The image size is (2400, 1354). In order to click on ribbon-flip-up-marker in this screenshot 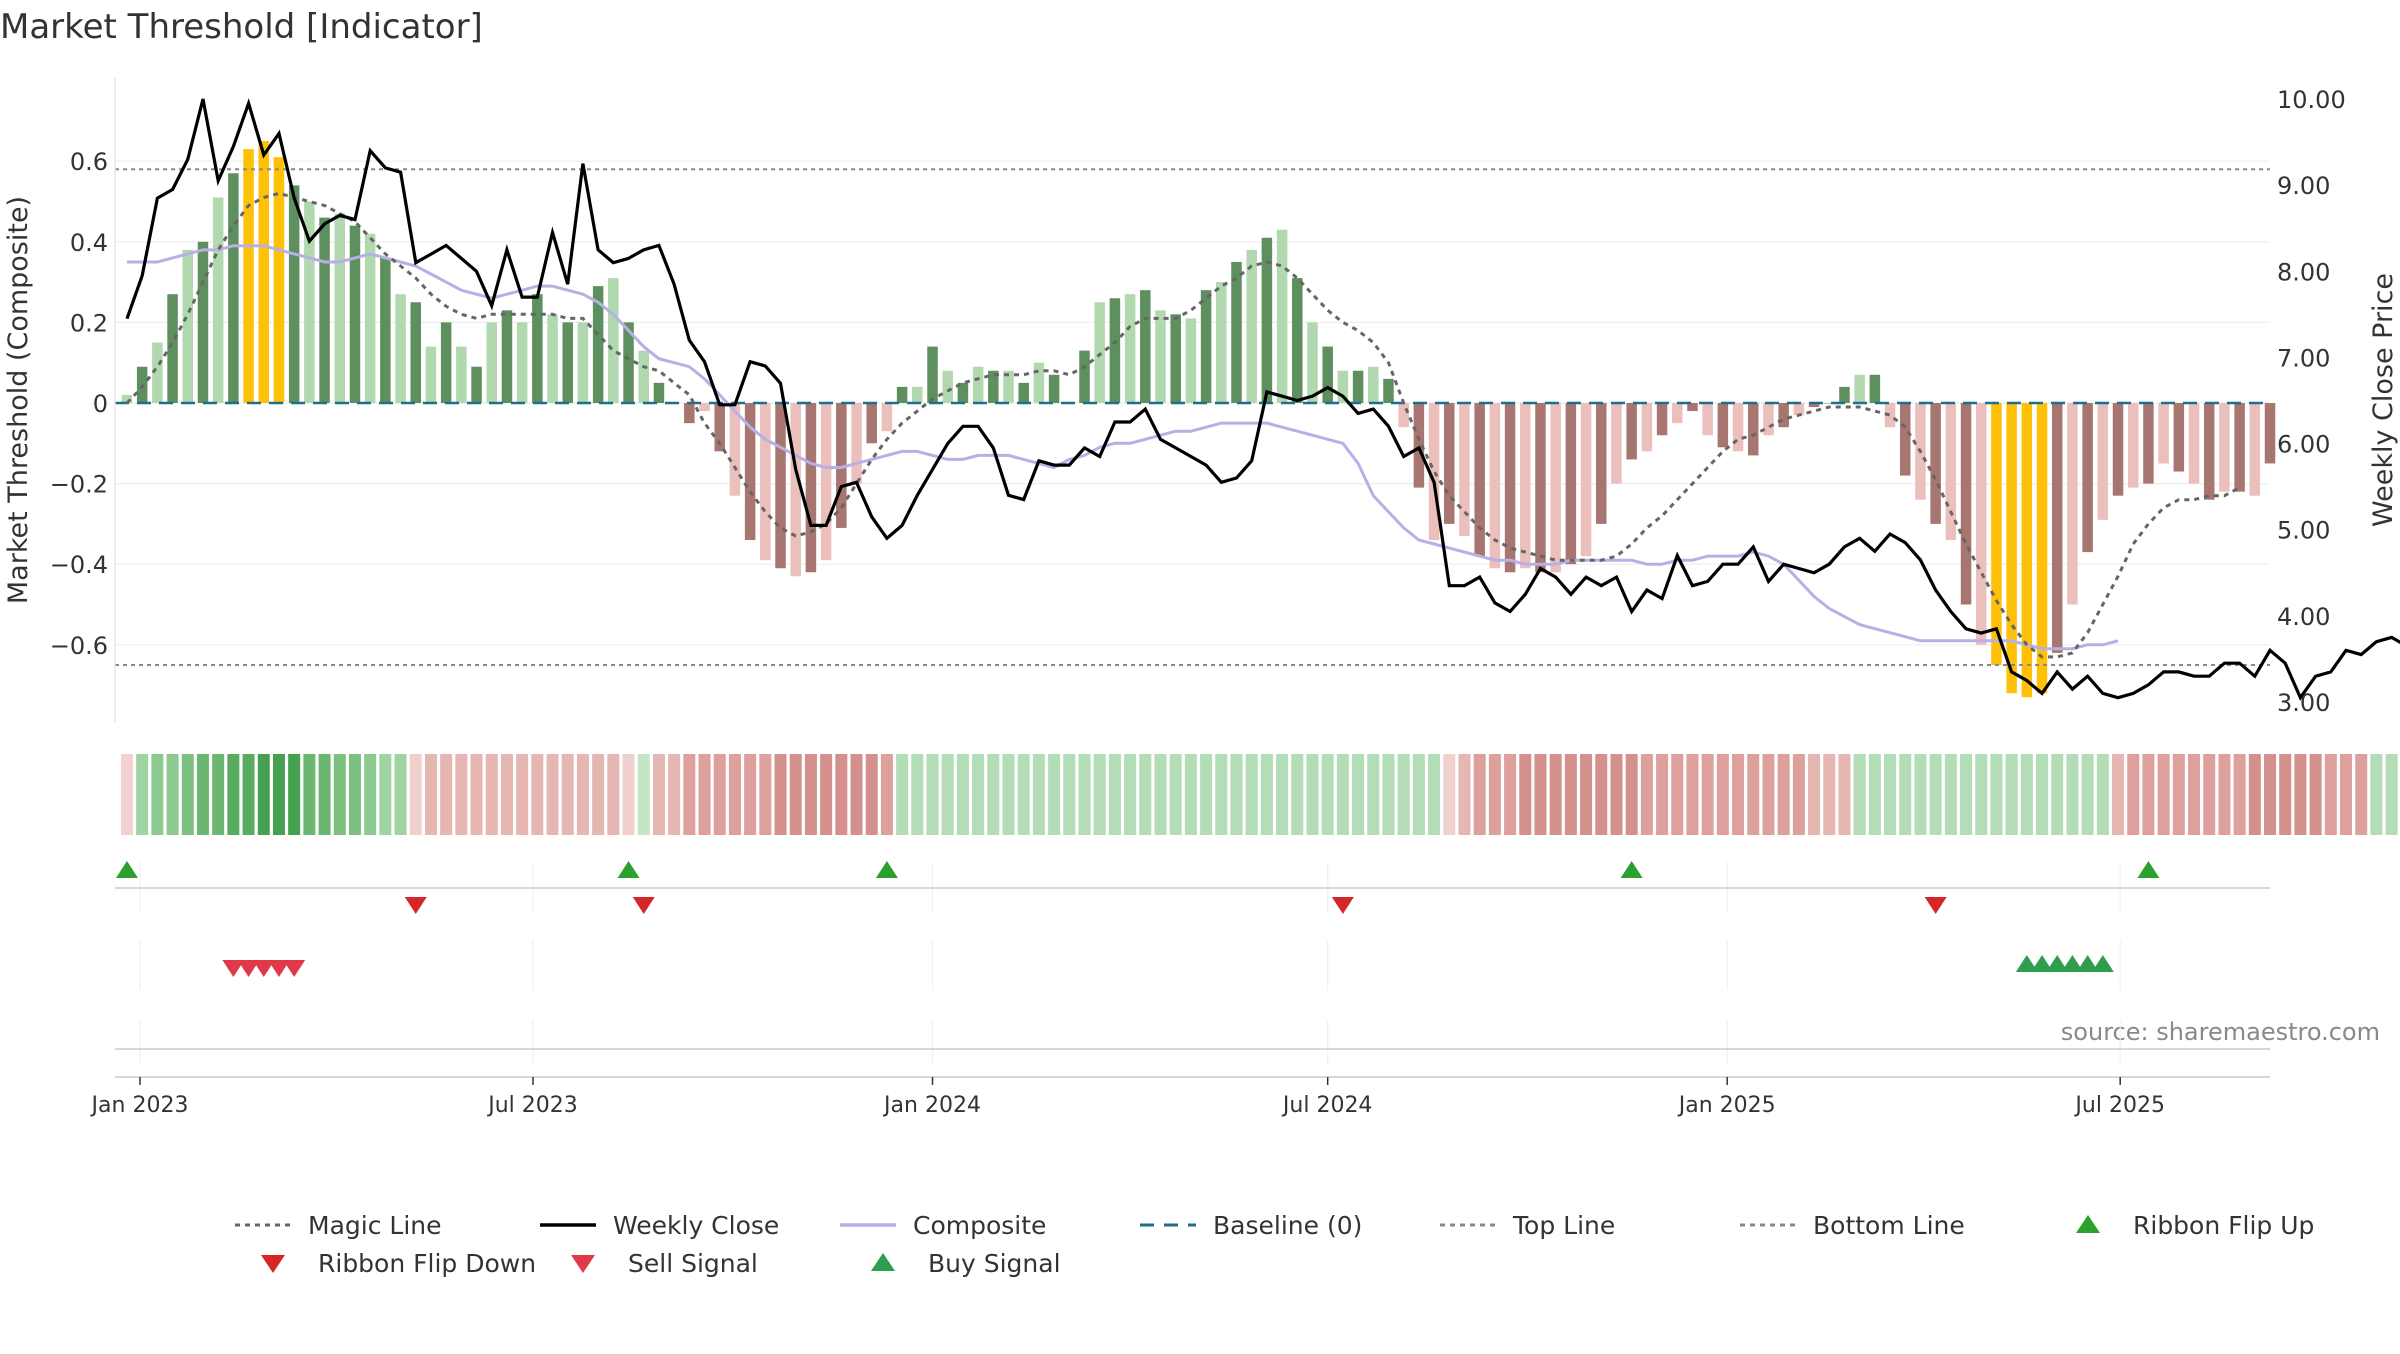, I will do `click(628, 869)`.